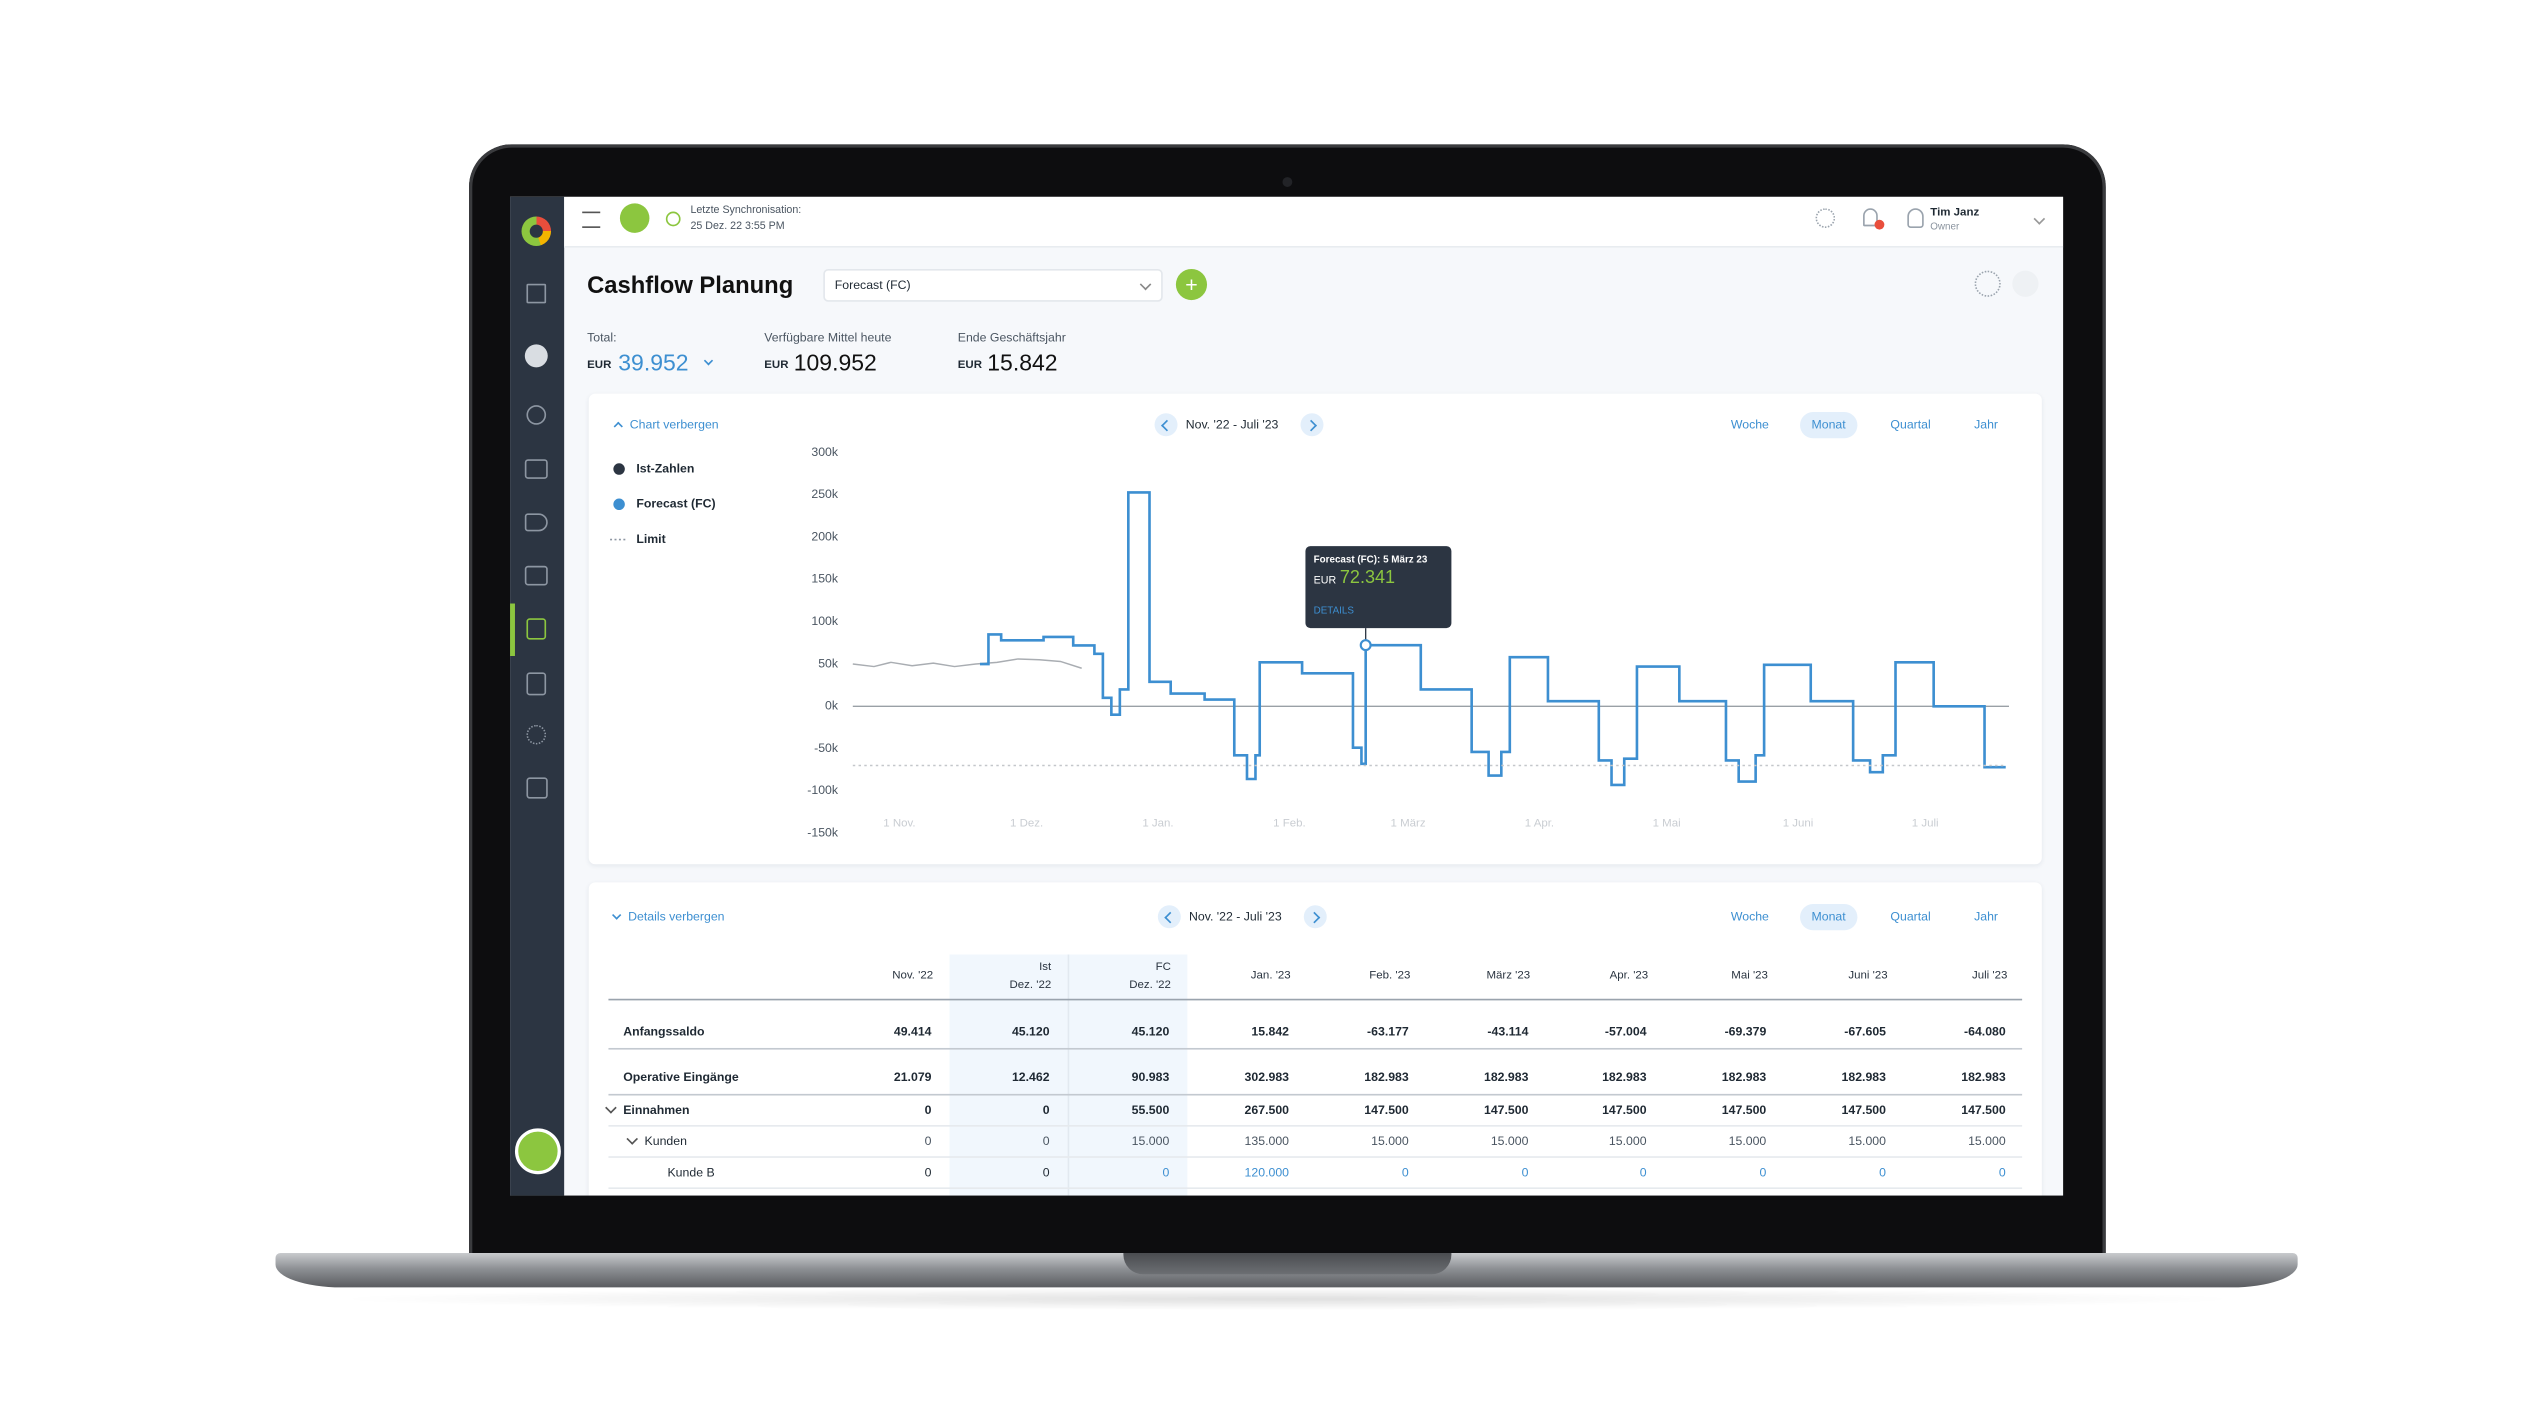 Image resolution: width=2542 pixels, height=1421 pixels. Describe the element at coordinates (1365, 645) in the screenshot. I see `hover-marker` at that location.